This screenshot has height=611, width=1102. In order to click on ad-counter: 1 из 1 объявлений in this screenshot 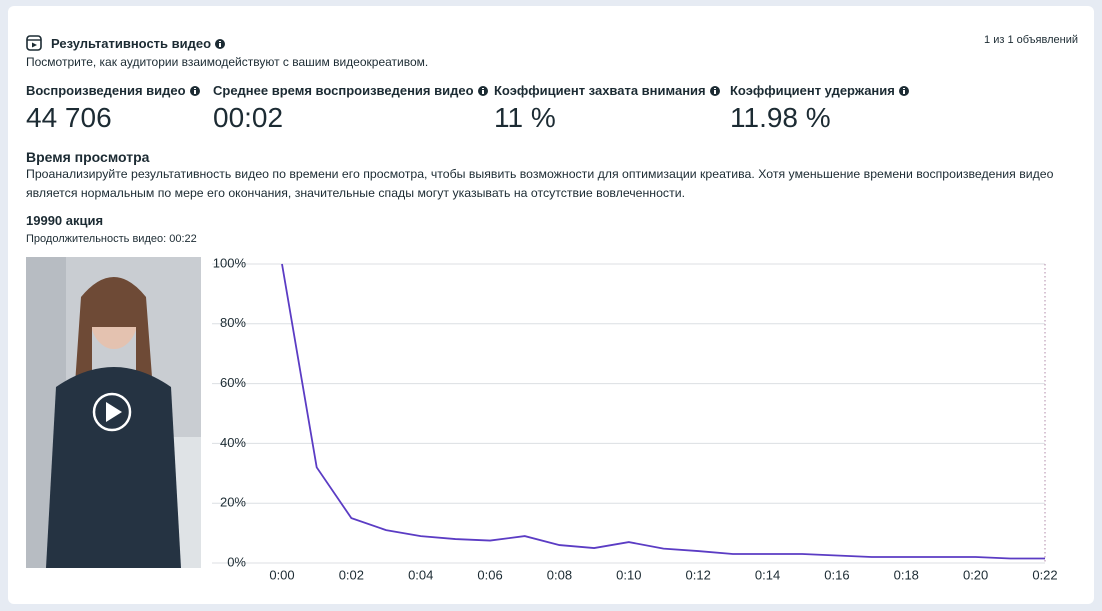, I will do `click(1031, 40)`.